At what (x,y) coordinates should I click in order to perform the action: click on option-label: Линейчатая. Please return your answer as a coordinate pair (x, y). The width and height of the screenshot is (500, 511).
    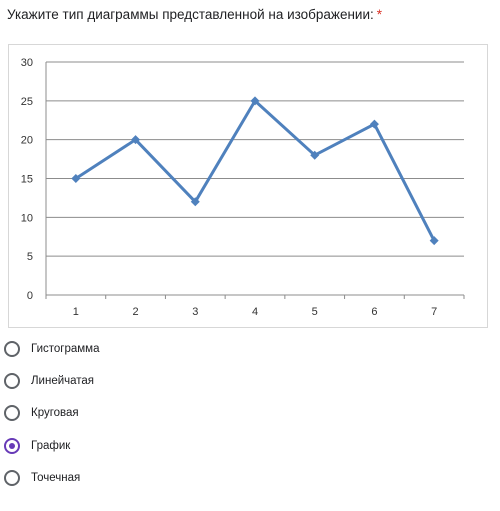
    Looking at the image, I should click on (63, 381).